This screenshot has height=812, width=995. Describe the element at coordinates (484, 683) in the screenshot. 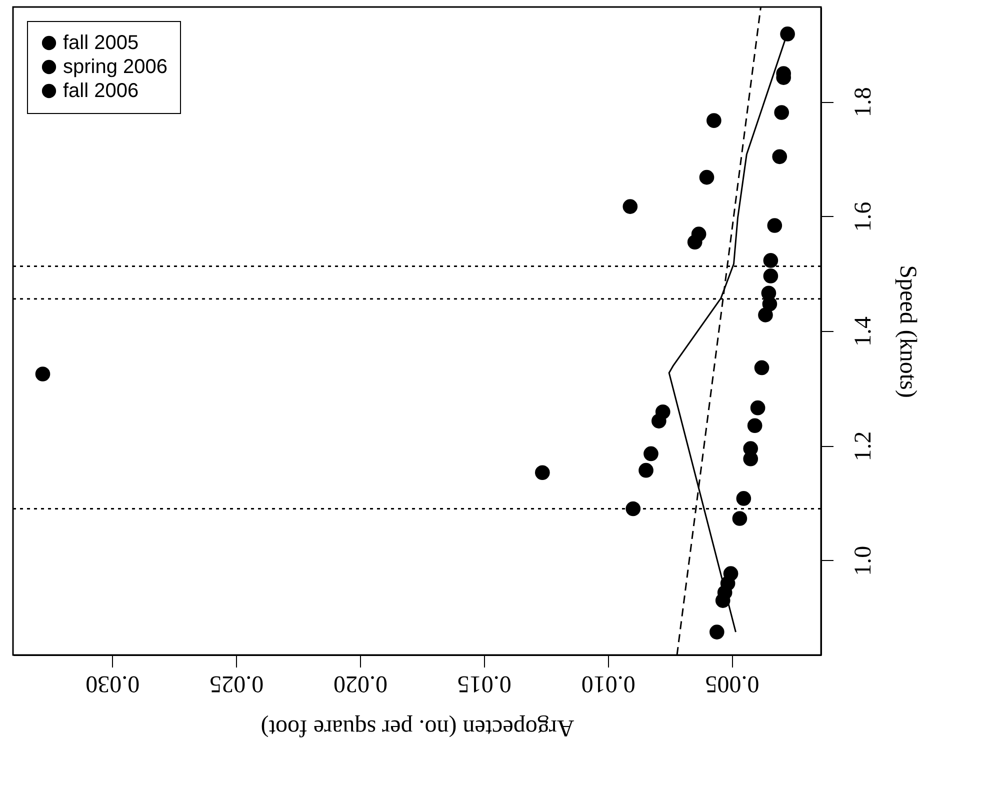

I see `x-tick-label: 0.015` at that location.